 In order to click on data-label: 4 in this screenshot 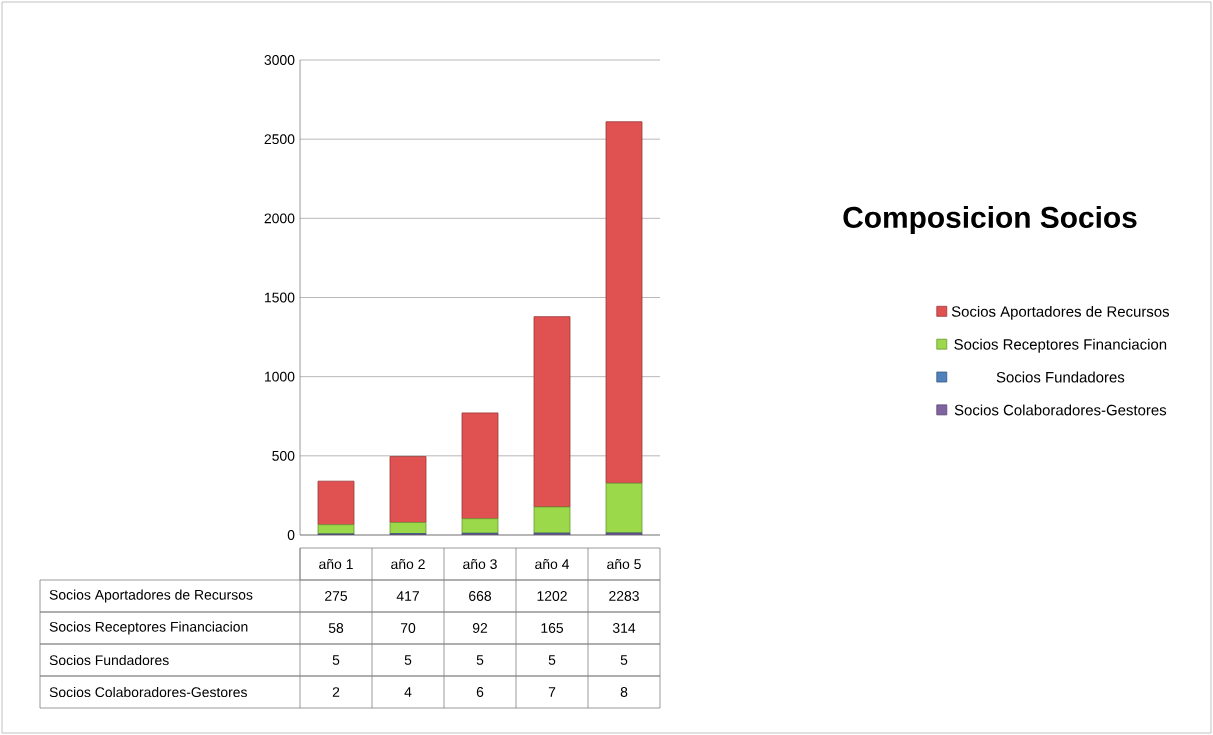, I will do `click(408, 692)`.